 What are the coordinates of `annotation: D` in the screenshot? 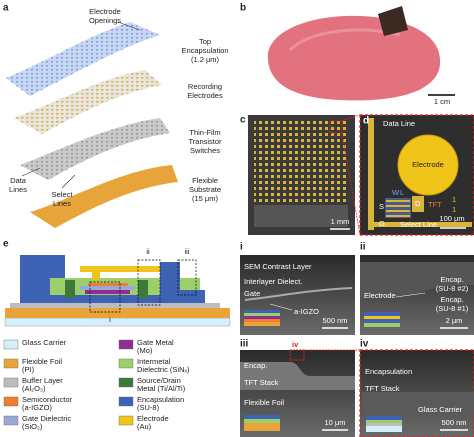 It's located at (418, 203).